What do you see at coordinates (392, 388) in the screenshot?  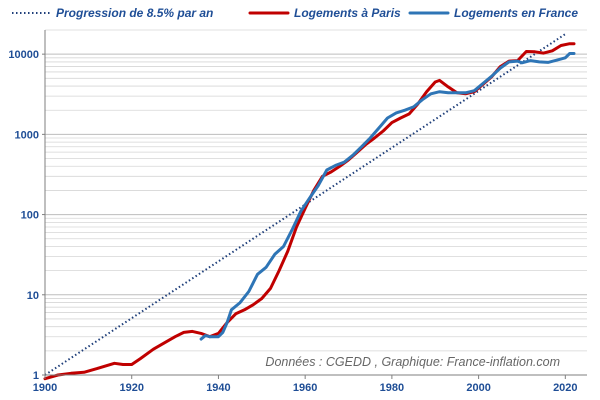 I see `x-tick-label: 1980` at bounding box center [392, 388].